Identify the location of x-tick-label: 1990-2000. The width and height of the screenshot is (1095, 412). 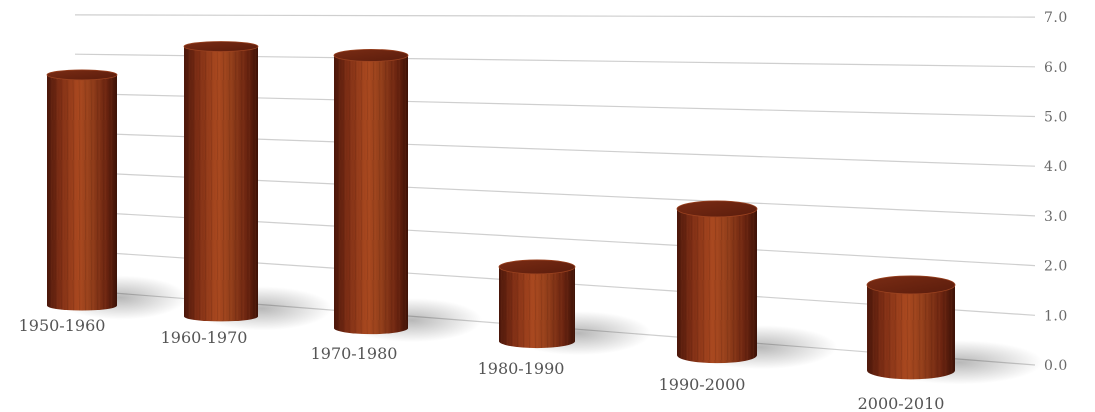
(702, 384).